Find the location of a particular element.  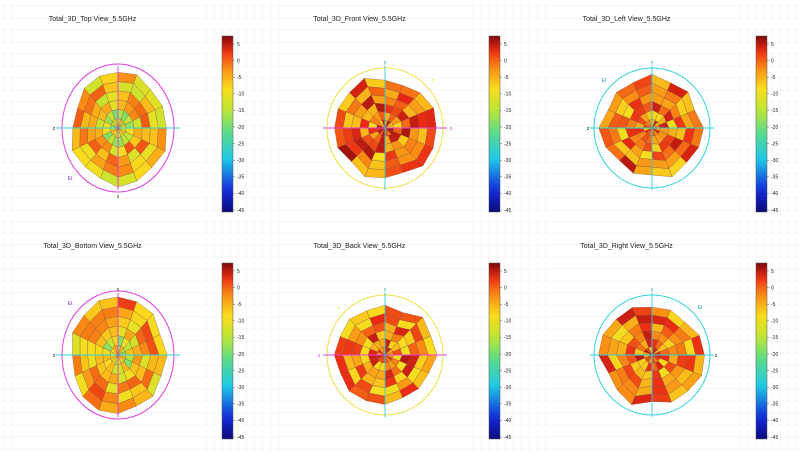

chart-title: Total_3D_Front View_5.5GHz is located at coordinates (359, 19).